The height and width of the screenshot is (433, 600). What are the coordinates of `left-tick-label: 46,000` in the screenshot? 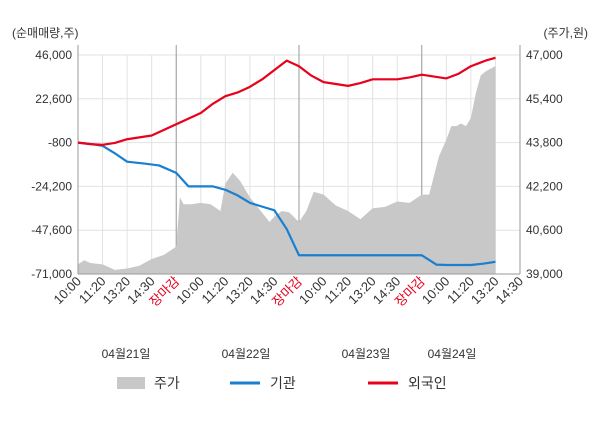 It's located at (53, 55).